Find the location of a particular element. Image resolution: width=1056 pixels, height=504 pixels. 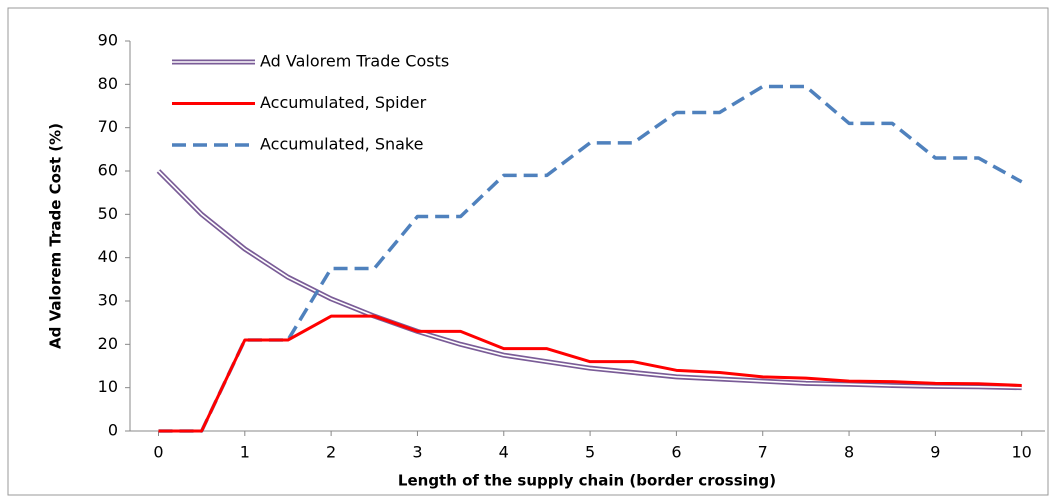

y-tick-label: 10 is located at coordinates (108, 386).